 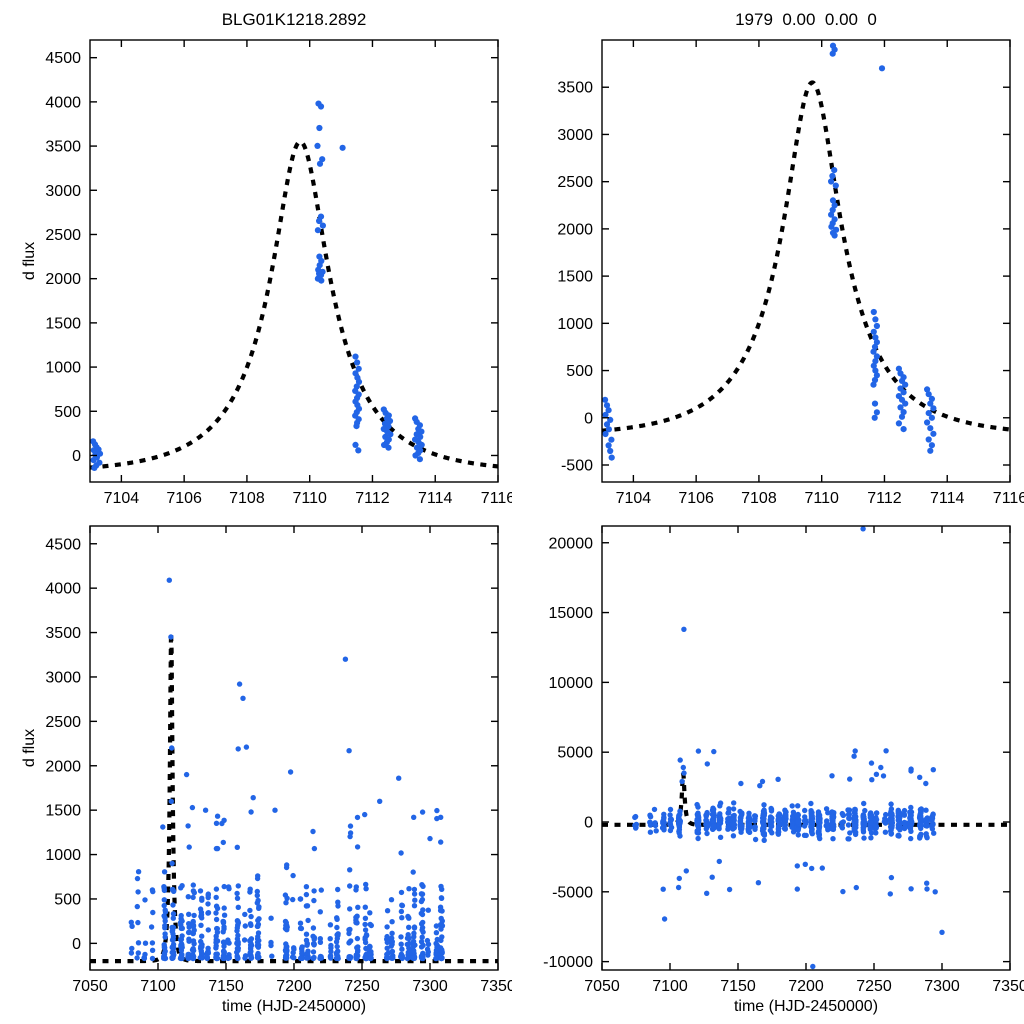 I want to click on svg-text: -10000, so click(x=568, y=962).